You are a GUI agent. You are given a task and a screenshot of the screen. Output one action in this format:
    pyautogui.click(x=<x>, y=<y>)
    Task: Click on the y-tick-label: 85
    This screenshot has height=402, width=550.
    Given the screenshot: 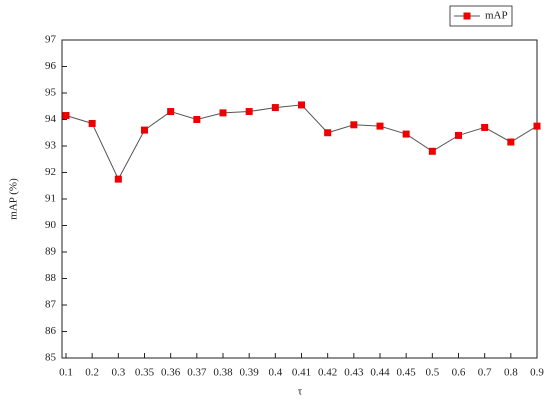 What is the action you would take?
    pyautogui.click(x=51, y=358)
    